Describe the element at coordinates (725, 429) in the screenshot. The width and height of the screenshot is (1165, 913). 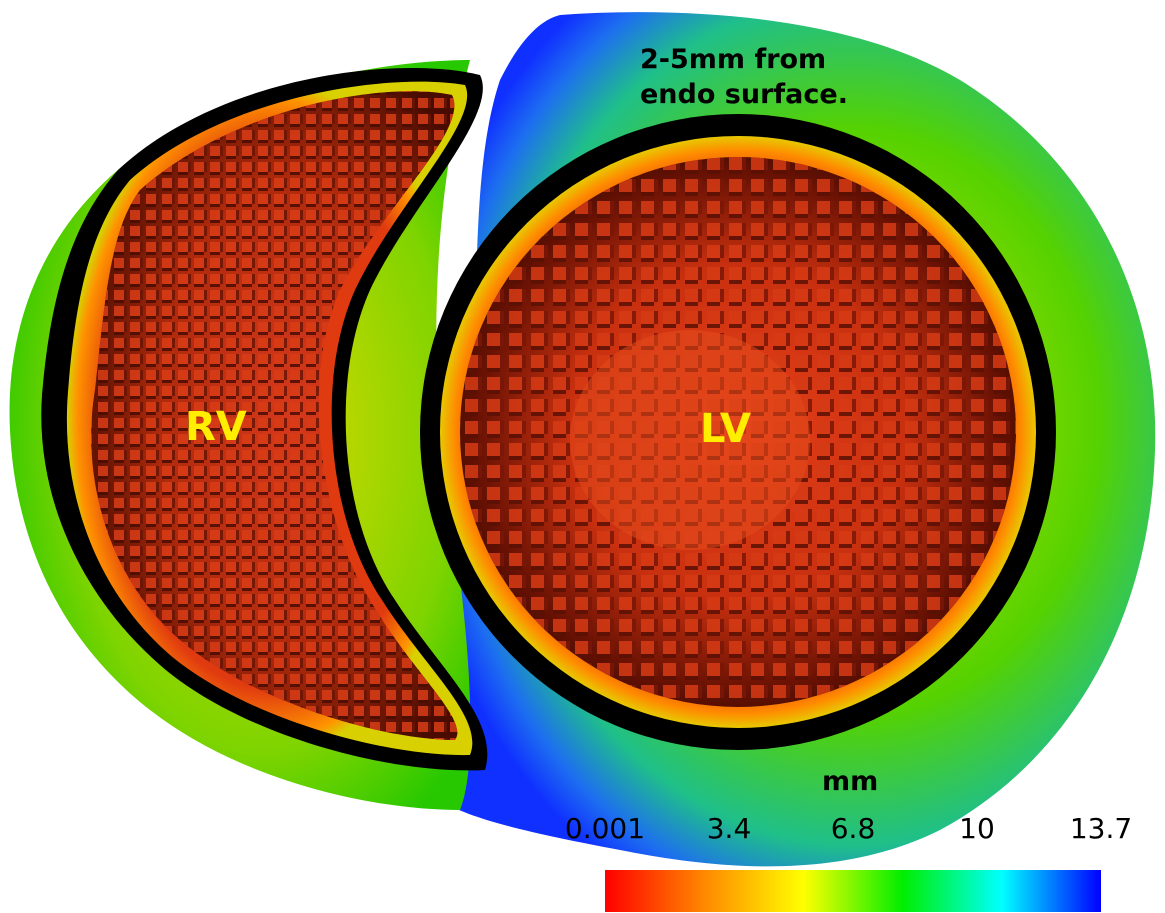
I see `lv-label: LV` at that location.